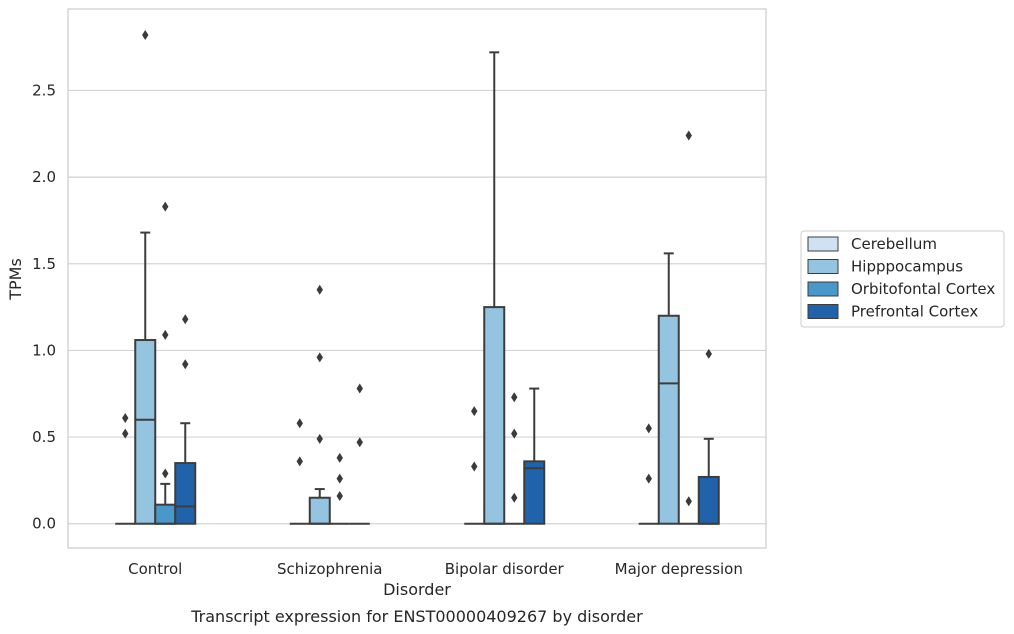  Describe the element at coordinates (923, 289) in the screenshot. I see `legend-label: Orbitofontal Cortex` at that location.